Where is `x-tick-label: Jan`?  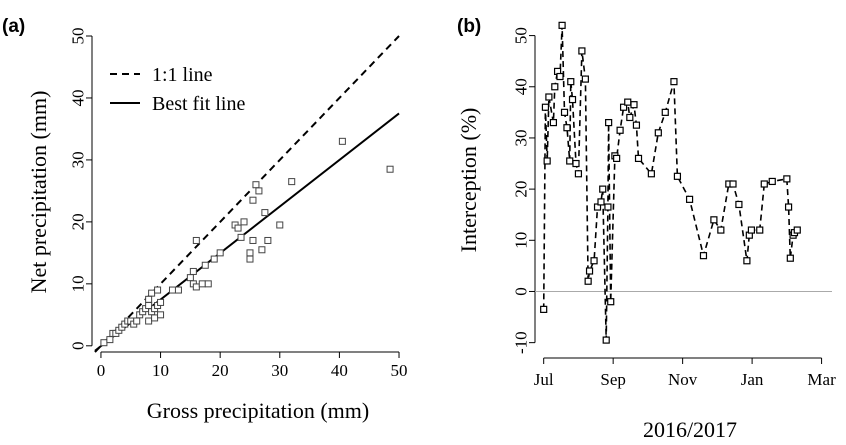 x-tick-label: Jan is located at coordinates (752, 379).